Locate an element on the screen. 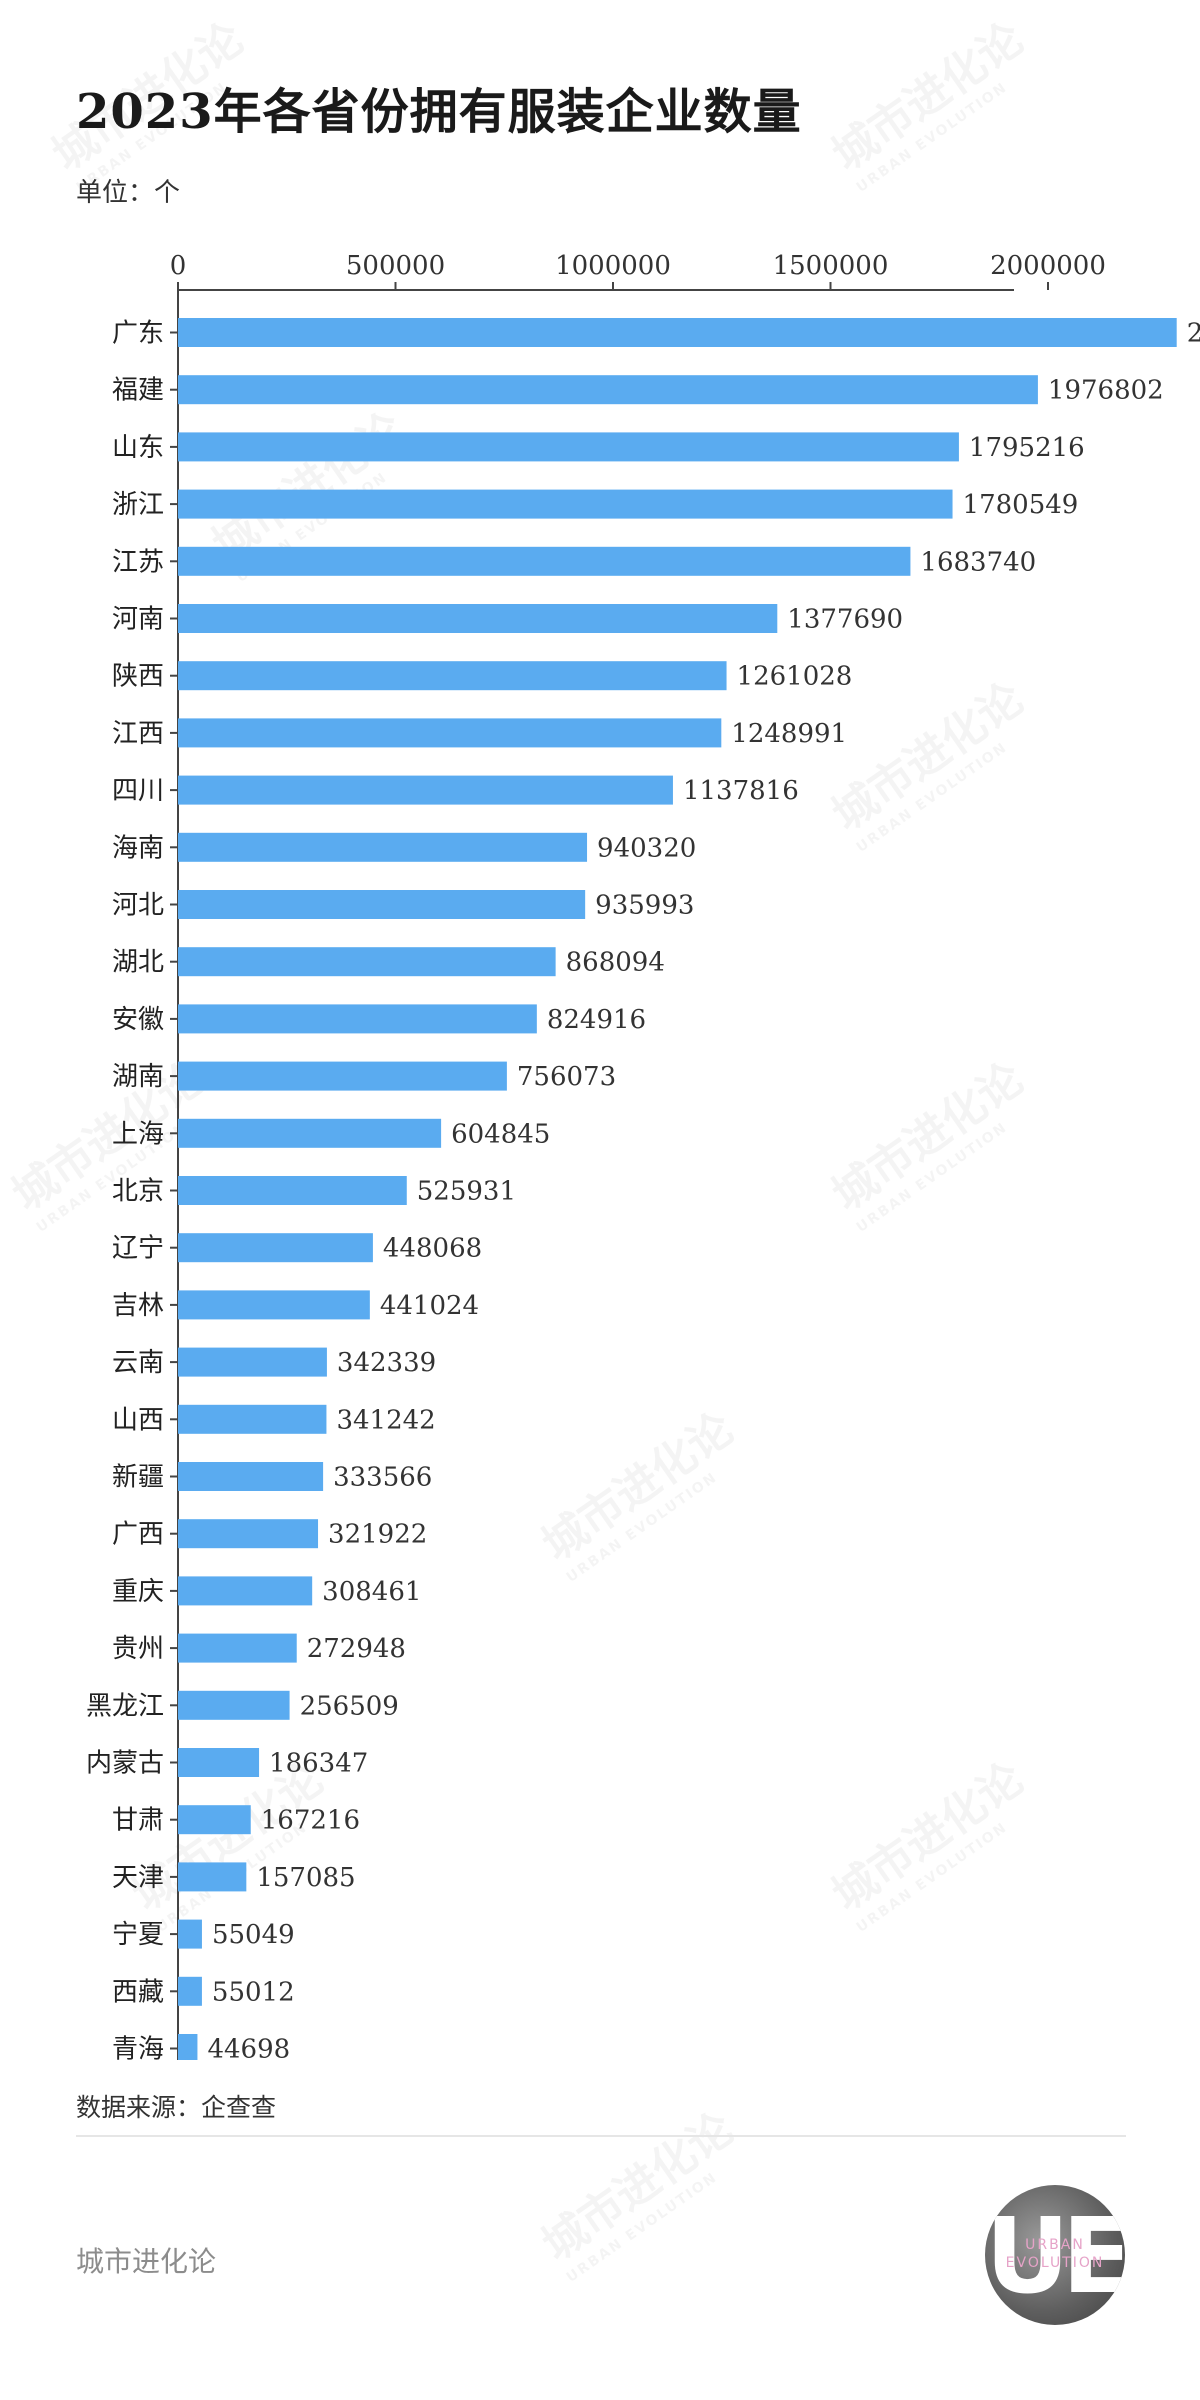  category-label: 山东 is located at coordinates (138, 448).